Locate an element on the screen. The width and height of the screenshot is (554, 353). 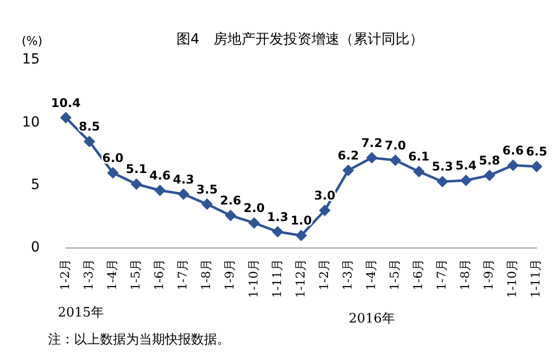
y-tick-label: 10 is located at coordinates (31, 122).